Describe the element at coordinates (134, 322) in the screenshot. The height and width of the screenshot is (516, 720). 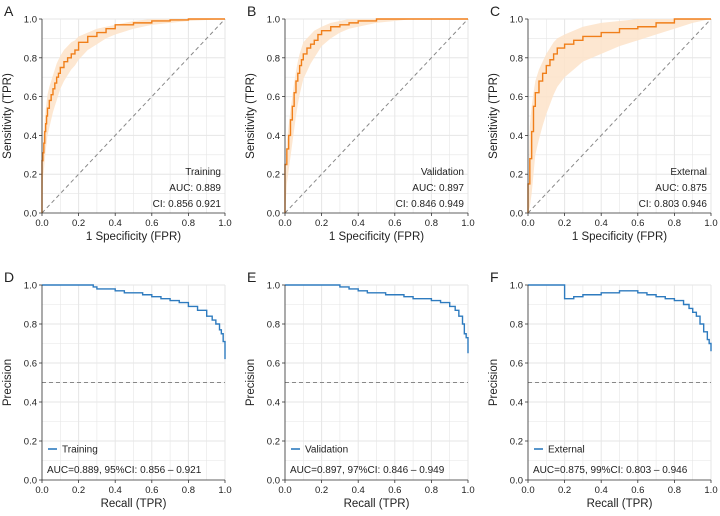
I see `pr-curve` at that location.